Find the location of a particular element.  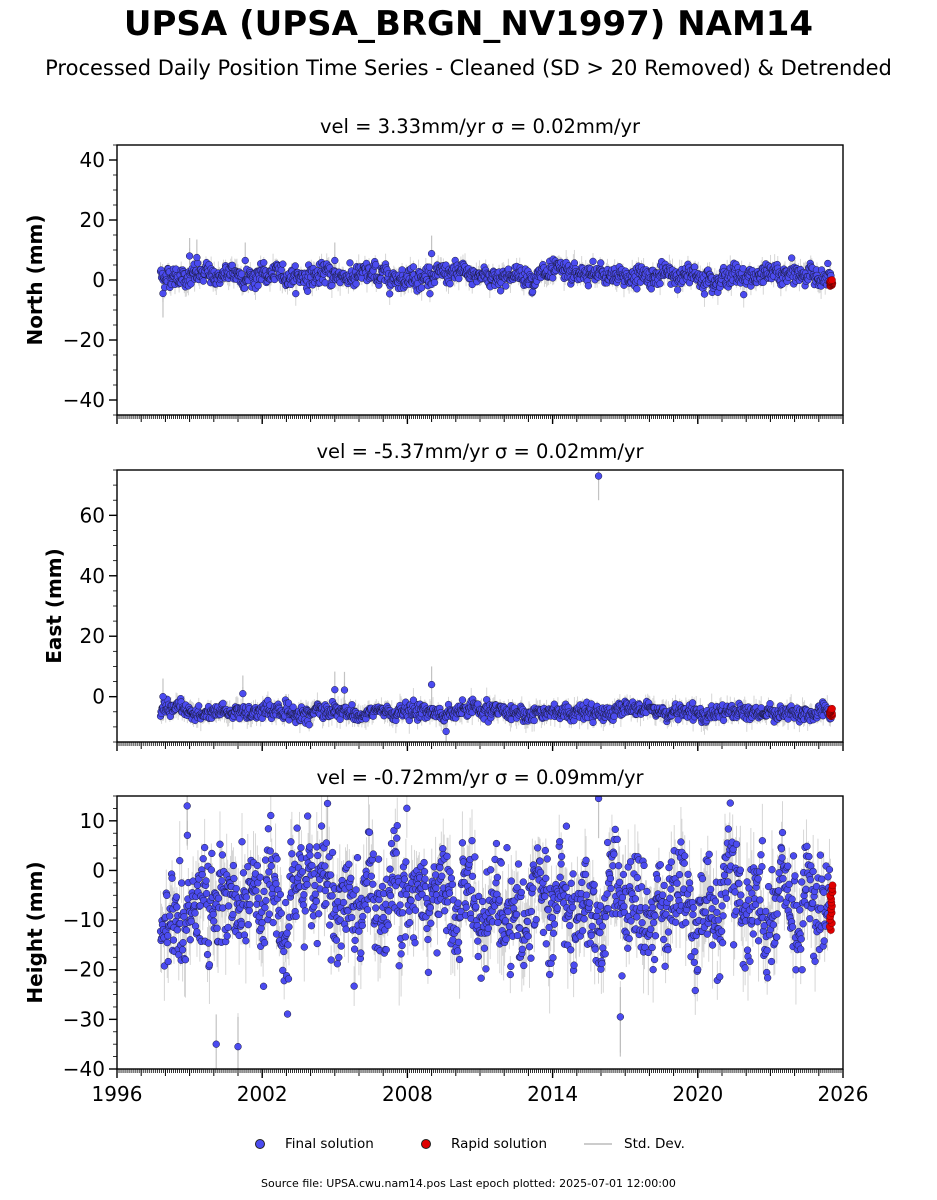

panel-data-north is located at coordinates (496, 276).